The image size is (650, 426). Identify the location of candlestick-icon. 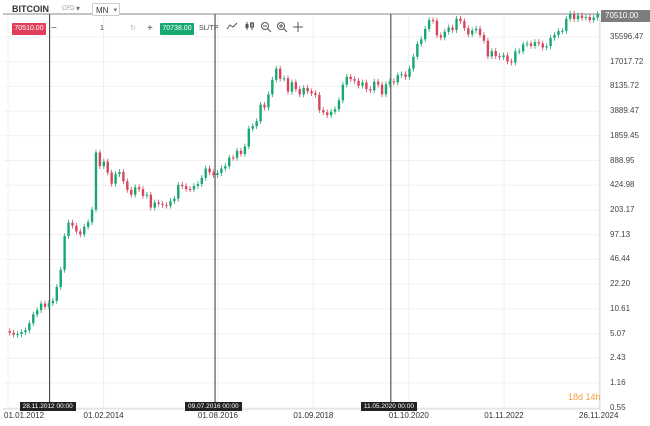
(250, 28).